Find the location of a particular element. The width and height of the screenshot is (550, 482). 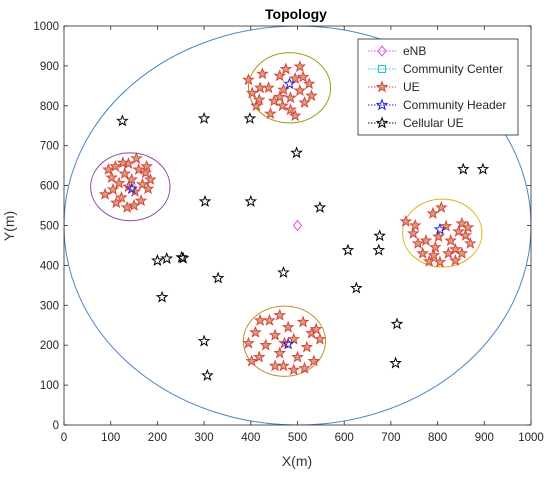

legend-label-community-header: Community Header is located at coordinates (454, 105).